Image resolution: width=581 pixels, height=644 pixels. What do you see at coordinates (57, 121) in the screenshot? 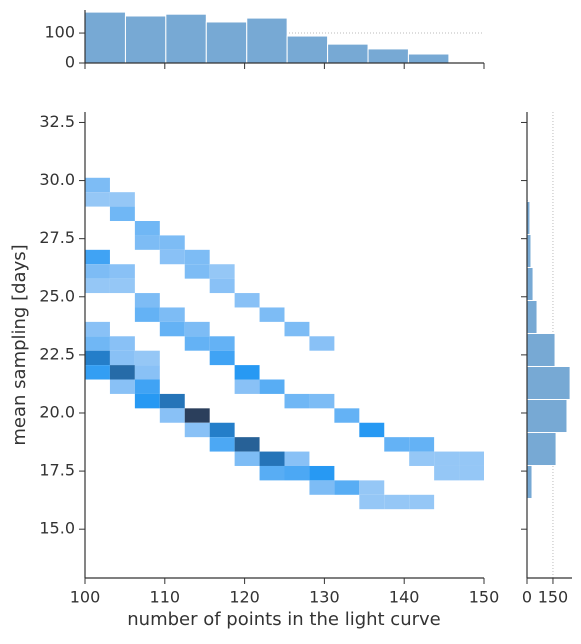
I see `y-tick-label: 32.5` at bounding box center [57, 121].